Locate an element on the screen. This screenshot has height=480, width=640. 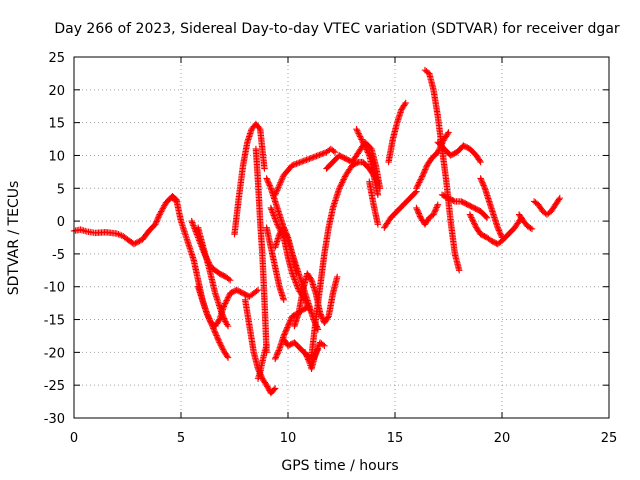
y-tick-label: -30 is located at coordinates (54, 419).